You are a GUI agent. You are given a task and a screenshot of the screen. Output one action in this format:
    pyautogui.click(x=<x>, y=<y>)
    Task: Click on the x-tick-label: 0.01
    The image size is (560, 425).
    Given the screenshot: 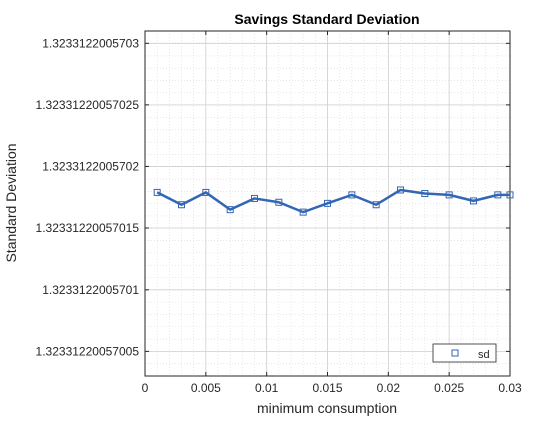 What is the action you would take?
    pyautogui.click(x=267, y=388)
    